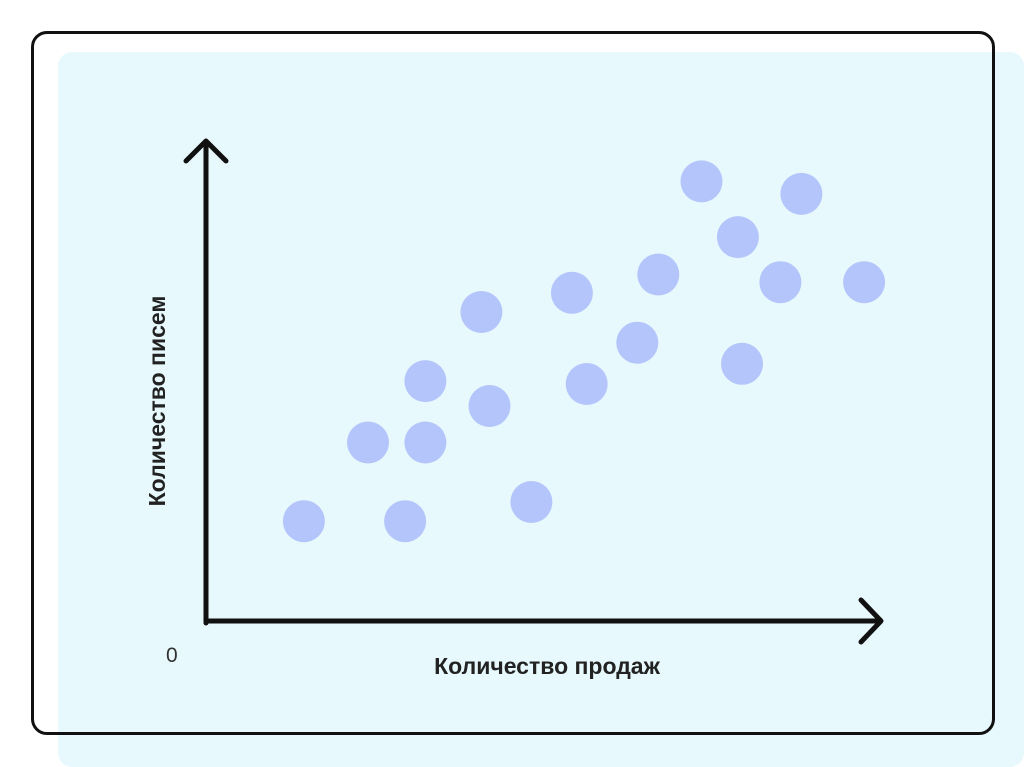 Image resolution: width=1024 pixels, height=767 pixels. Describe the element at coordinates (206, 151) in the screenshot. I see `y-axis-arrowhead` at that location.